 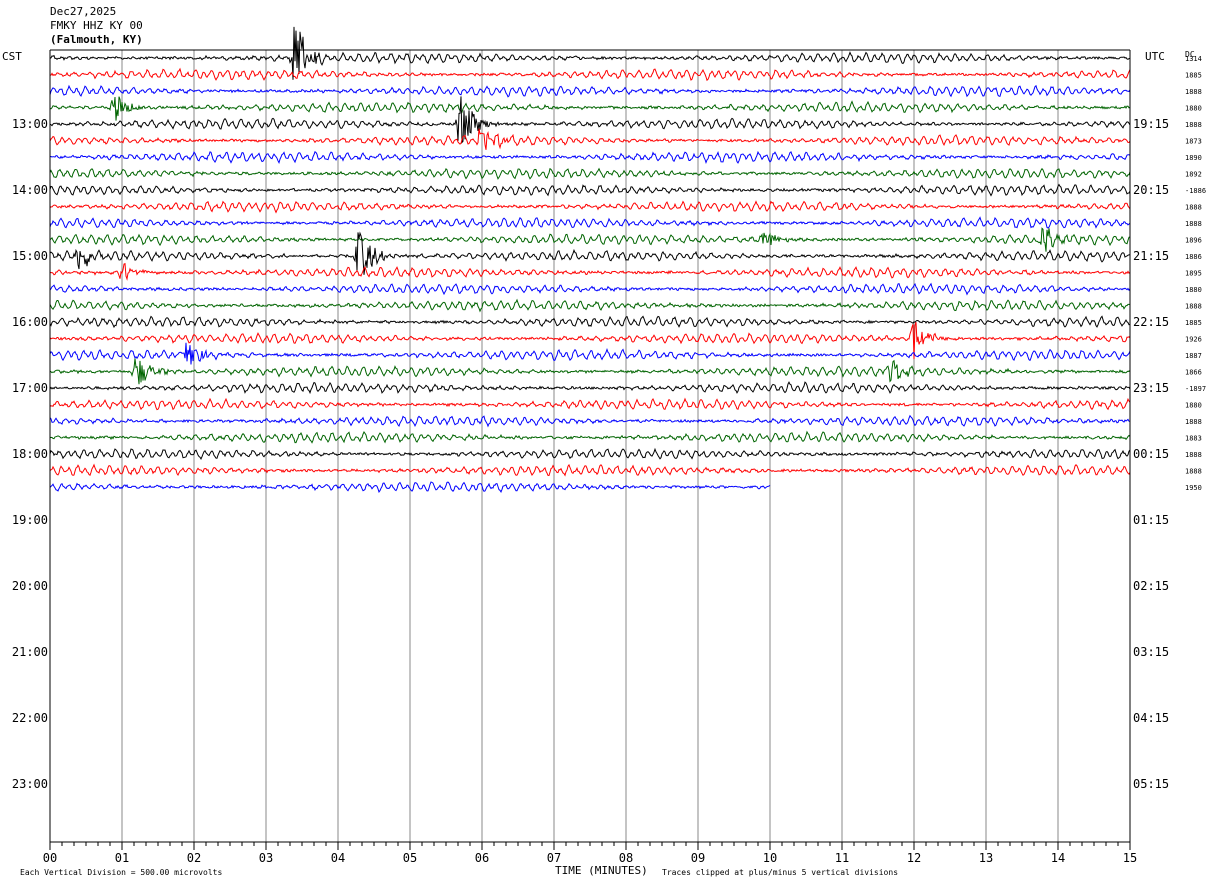 I want to click on utc-hour-label: 22:15, so click(x=1151, y=322).